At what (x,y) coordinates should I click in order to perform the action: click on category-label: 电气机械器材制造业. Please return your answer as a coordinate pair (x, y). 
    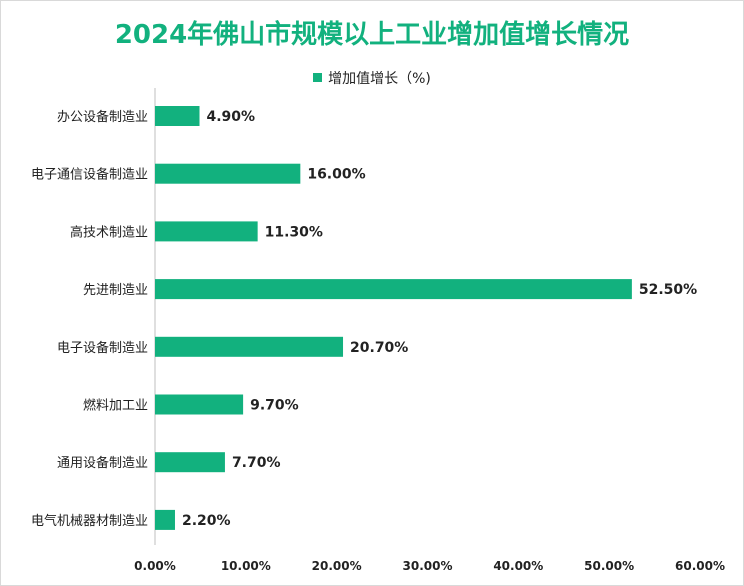
    Looking at the image, I should click on (89, 521).